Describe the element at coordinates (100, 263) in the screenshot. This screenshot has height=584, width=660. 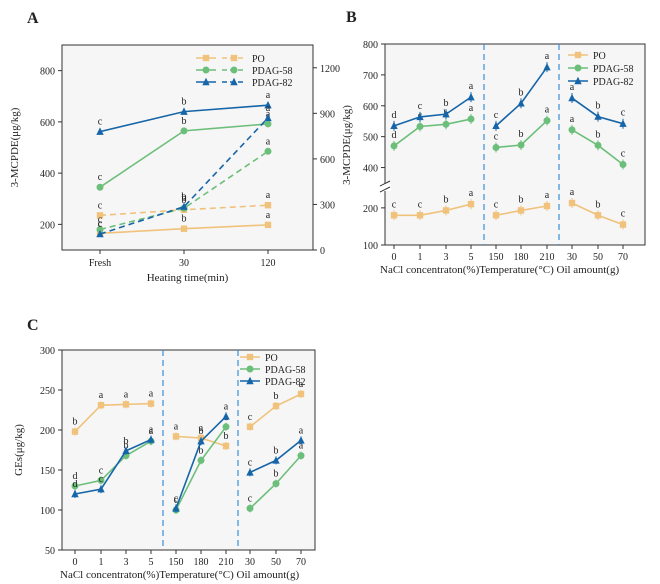
I see `x-tick-label-a: Fresh` at that location.